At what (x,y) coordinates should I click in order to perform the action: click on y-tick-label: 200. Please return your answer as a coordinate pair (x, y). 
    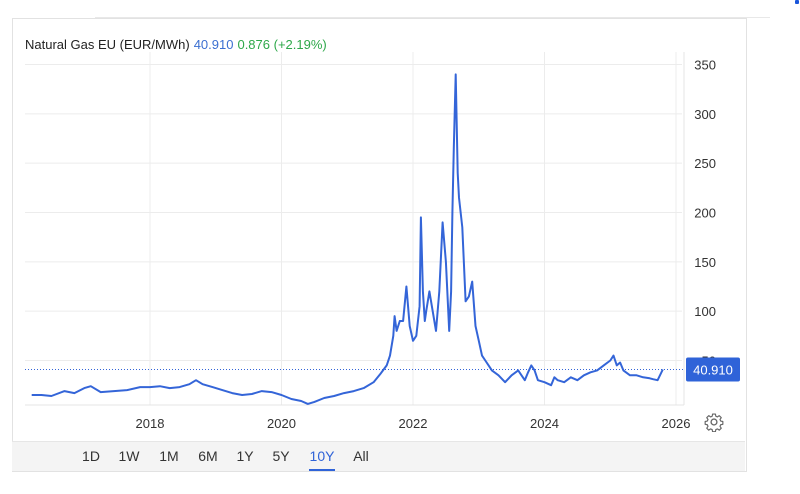
    Looking at the image, I should click on (705, 212).